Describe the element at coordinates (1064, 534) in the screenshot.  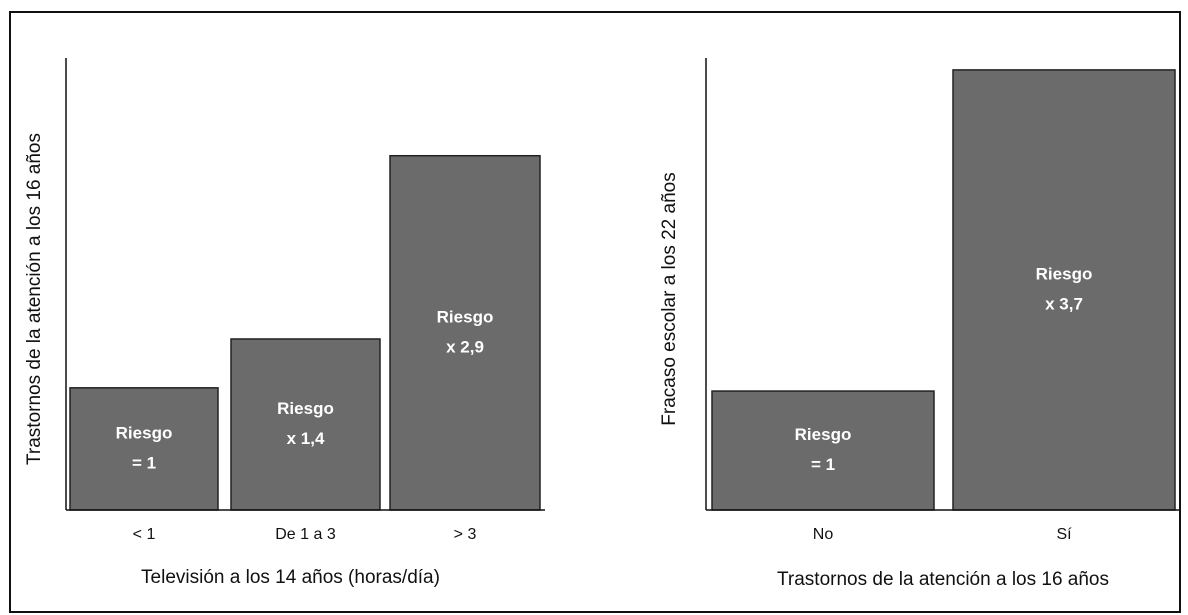
I see `x-tick-label: Sí` at that location.